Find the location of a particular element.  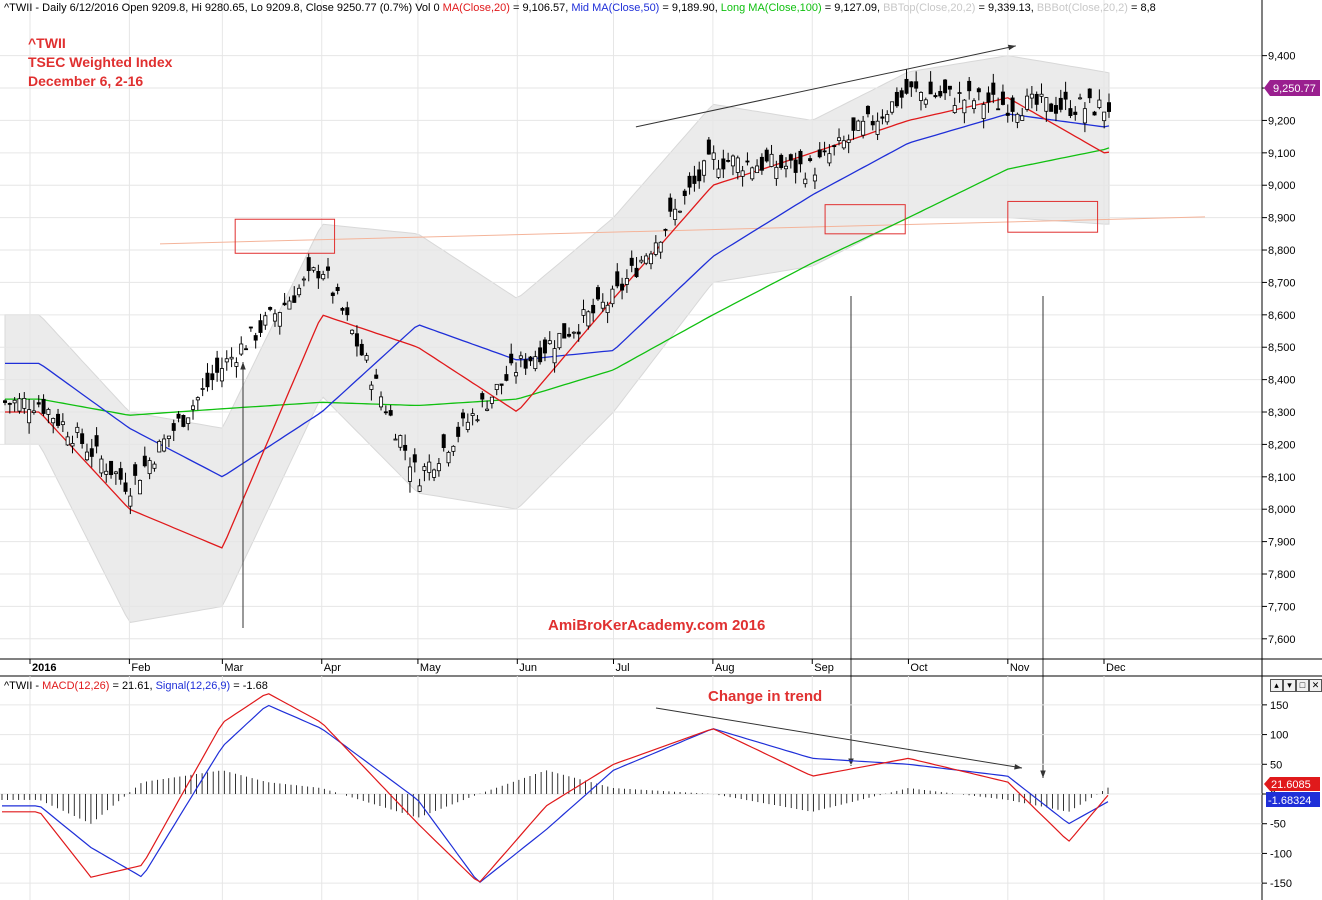

price-tick-label: 8,700 is located at coordinates (1282, 283).